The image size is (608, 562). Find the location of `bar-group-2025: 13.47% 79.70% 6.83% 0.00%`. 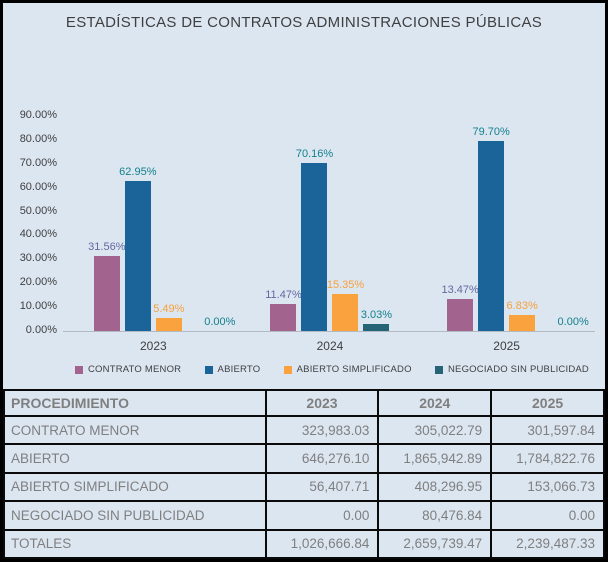

bar-group-2025: 13.47% 79.70% 6.83% 0.00% is located at coordinates (515, 223).